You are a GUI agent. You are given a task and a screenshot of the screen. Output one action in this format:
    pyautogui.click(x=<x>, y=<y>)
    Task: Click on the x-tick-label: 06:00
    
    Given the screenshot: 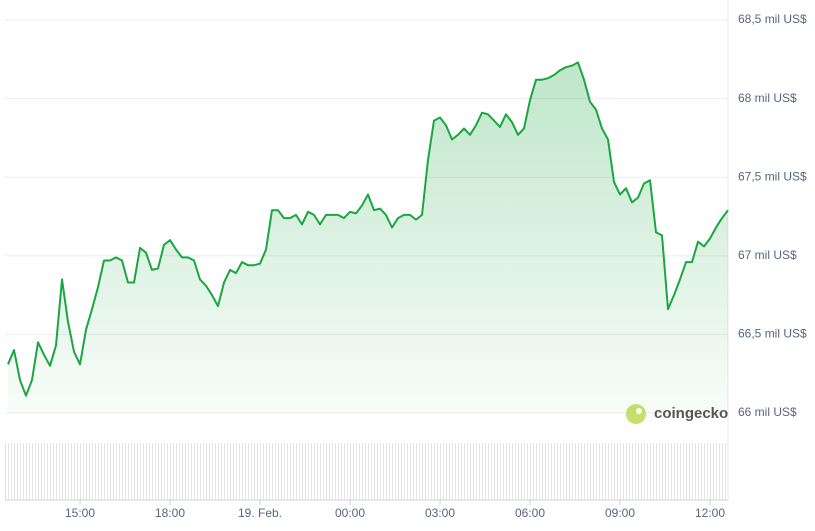 What is the action you would take?
    pyautogui.click(x=530, y=513)
    